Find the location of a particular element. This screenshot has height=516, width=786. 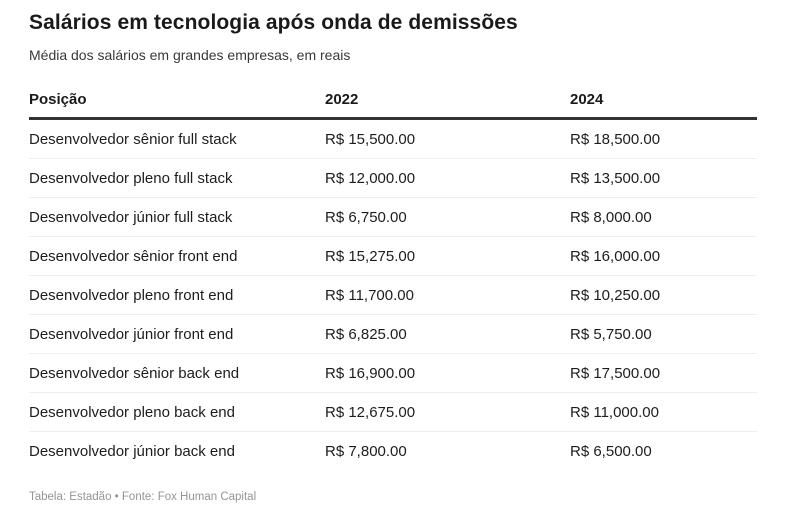

salary-2024-cell: R$ 16,000.00 is located at coordinates (615, 256).